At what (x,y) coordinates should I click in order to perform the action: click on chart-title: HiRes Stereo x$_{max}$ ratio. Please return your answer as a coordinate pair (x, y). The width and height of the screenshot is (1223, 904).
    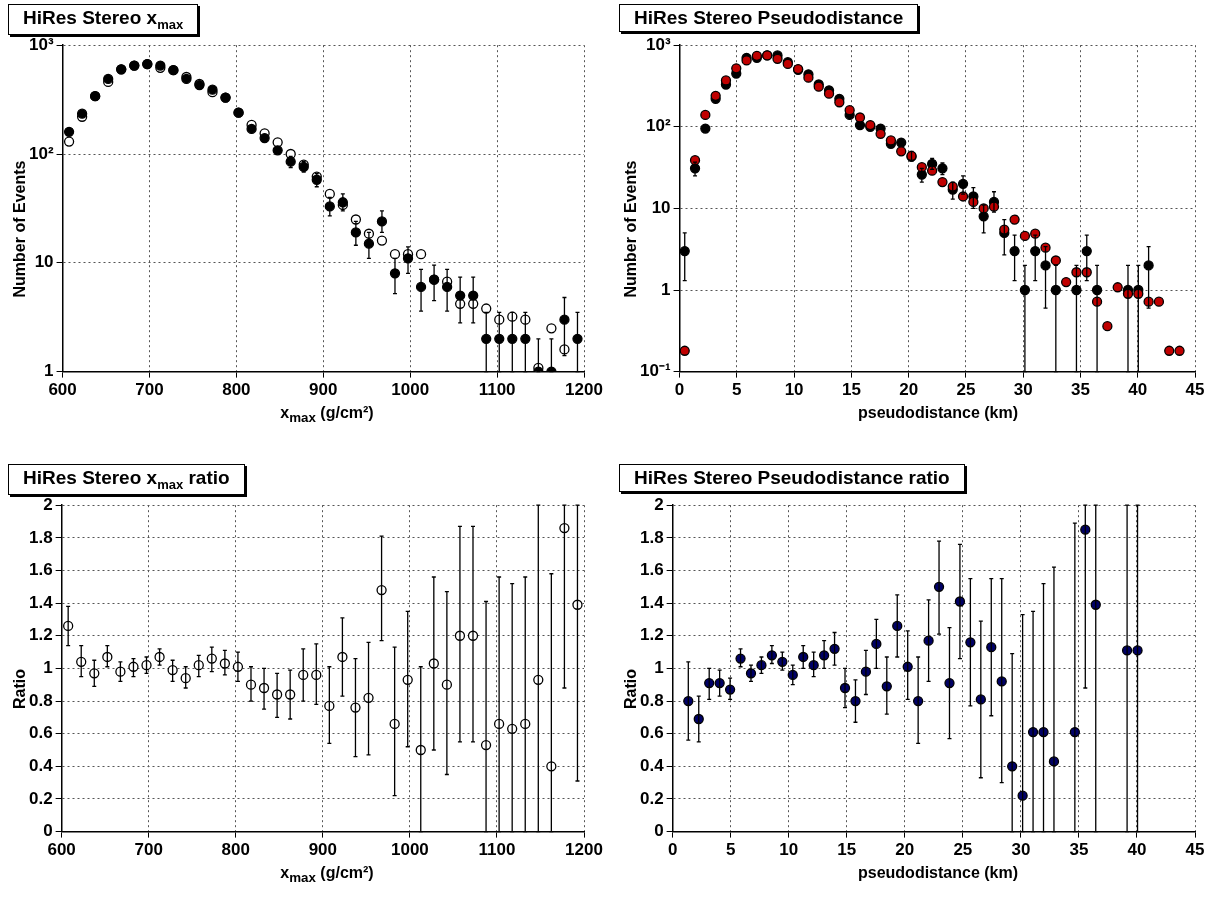
    Looking at the image, I should click on (126, 479).